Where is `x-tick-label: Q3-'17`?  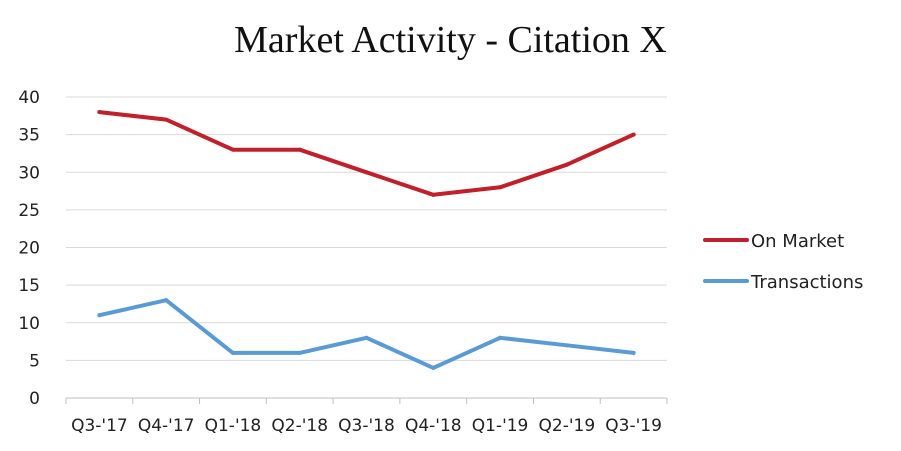
x-tick-label: Q3-'17 is located at coordinates (99, 426).